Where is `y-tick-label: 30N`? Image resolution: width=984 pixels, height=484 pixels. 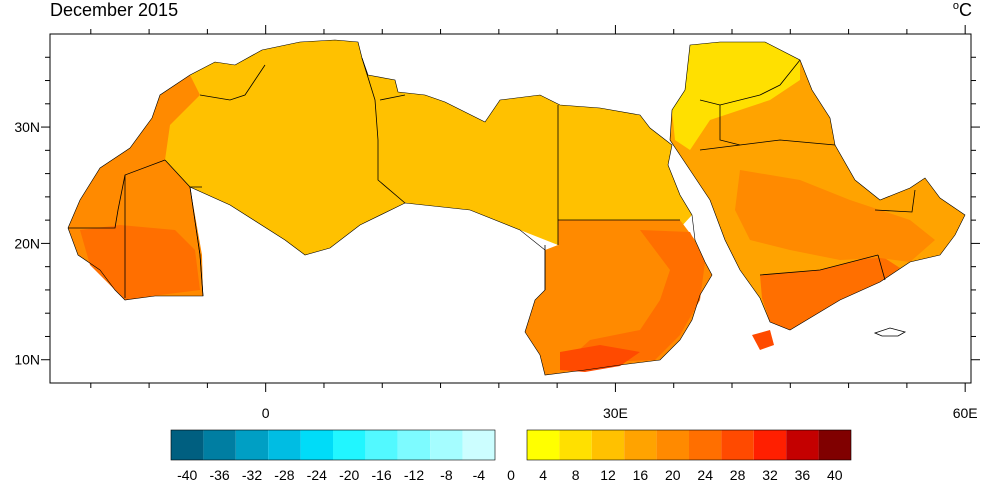
y-tick-label: 30N is located at coordinates (27, 127).